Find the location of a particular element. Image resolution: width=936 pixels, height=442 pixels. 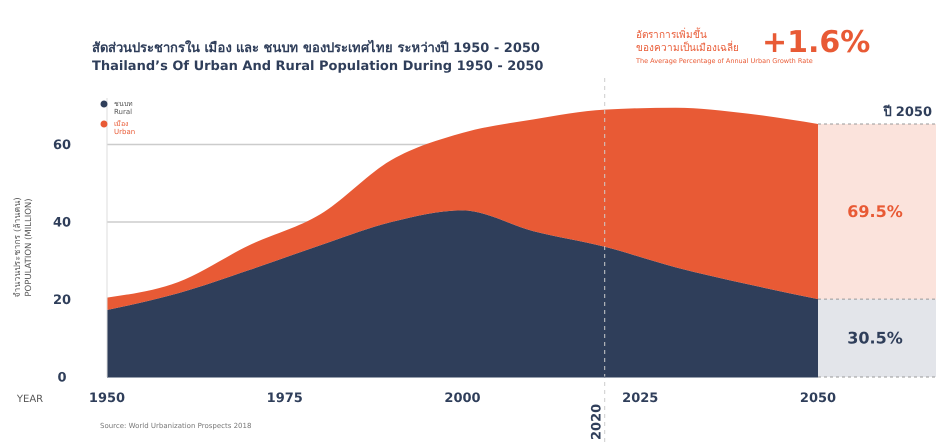

chart-title: สัดส่วนประชากรใน เมือง และ ชนบท ของประเทศไทย ระหว่างปี 1950 - 2050 is located at coordinates (316, 47).